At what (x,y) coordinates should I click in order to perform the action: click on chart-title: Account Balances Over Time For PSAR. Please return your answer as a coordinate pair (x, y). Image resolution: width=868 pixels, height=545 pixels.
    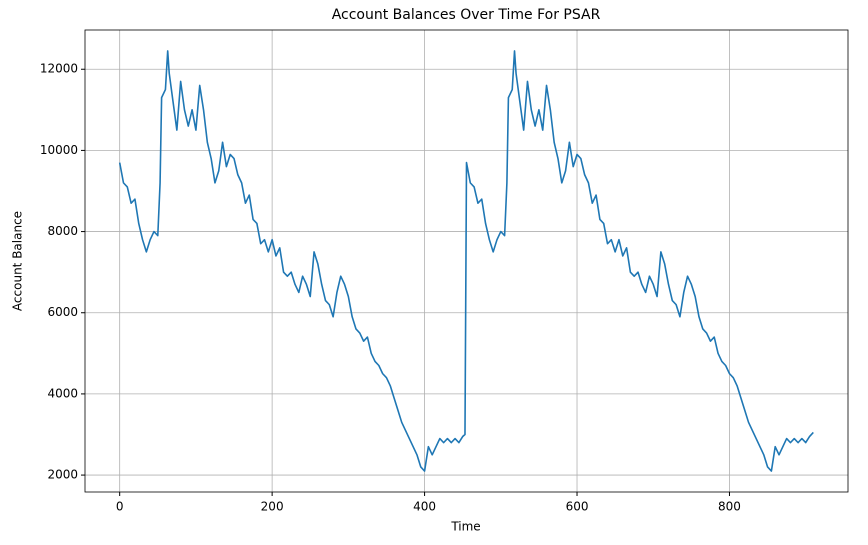
    Looking at the image, I should click on (466, 15).